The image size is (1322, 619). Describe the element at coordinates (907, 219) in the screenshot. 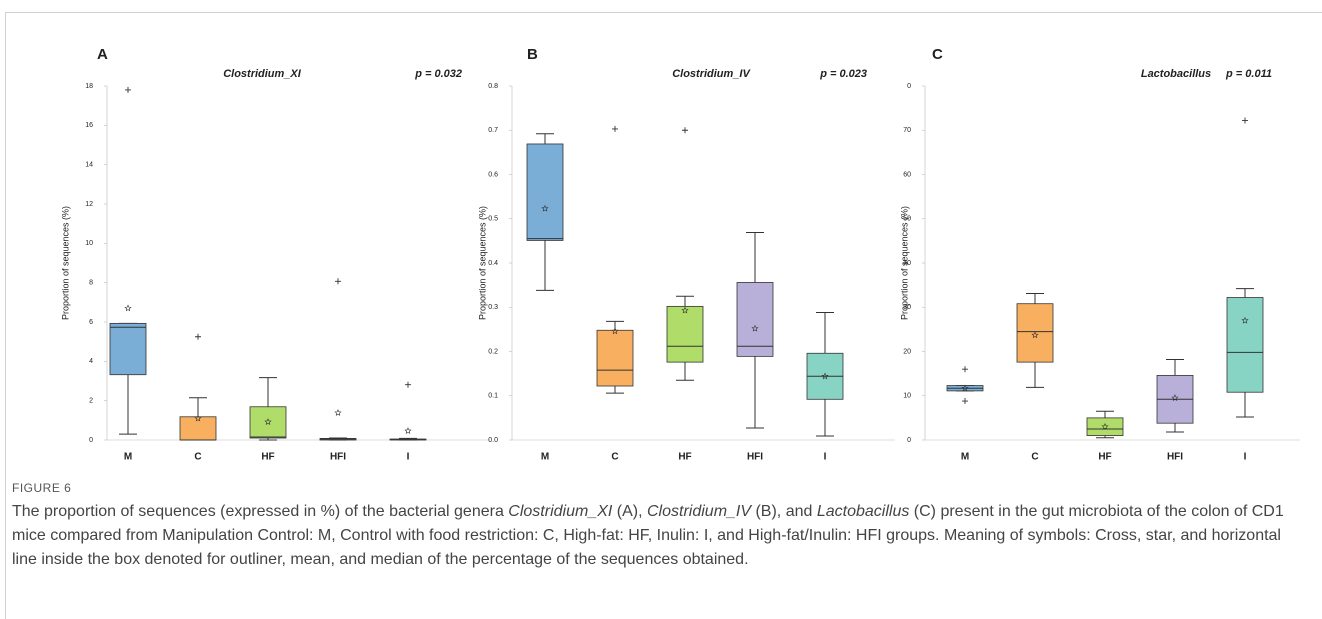

I see `y-tick-label: 50` at that location.